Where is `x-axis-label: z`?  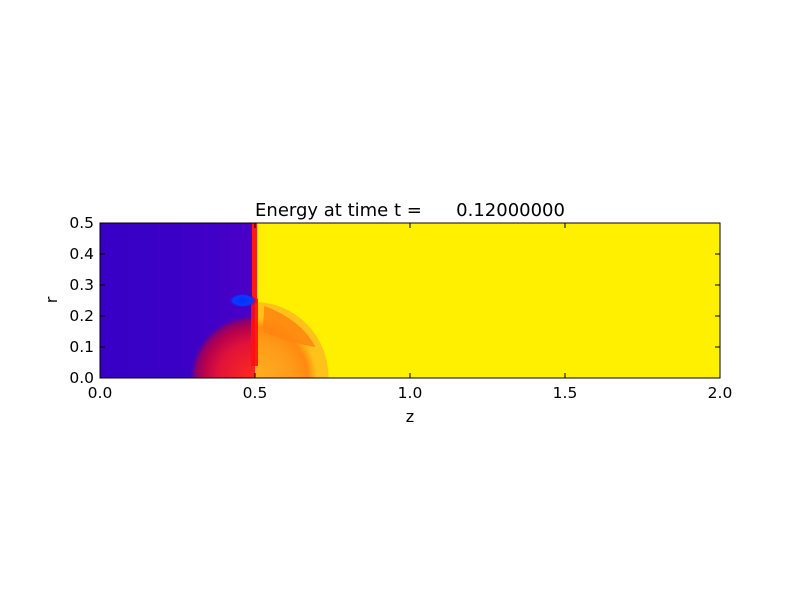 x-axis-label: z is located at coordinates (410, 416).